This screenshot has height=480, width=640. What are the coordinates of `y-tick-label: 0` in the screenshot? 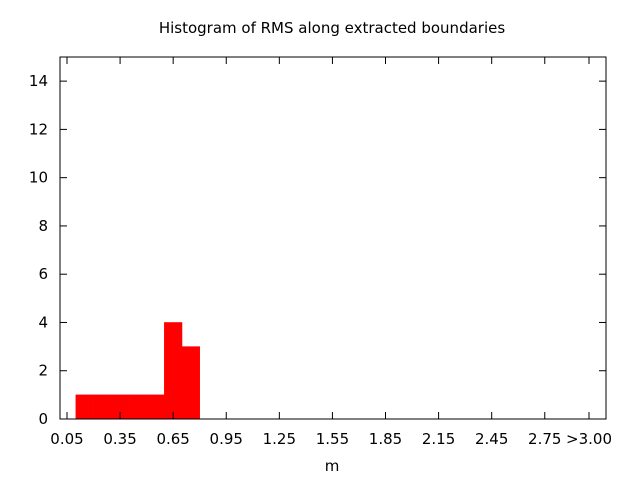 It's located at (43, 419).